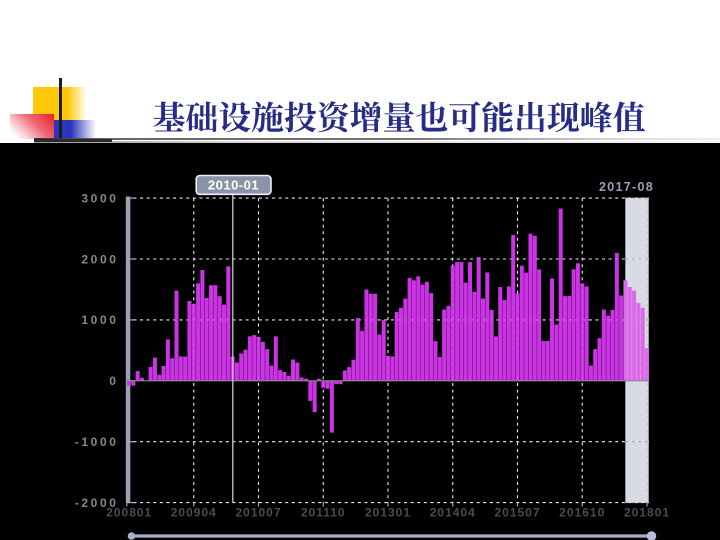 The image size is (720, 540). What do you see at coordinates (99, 320) in the screenshot?
I see `svg-text: 1000` at bounding box center [99, 320].